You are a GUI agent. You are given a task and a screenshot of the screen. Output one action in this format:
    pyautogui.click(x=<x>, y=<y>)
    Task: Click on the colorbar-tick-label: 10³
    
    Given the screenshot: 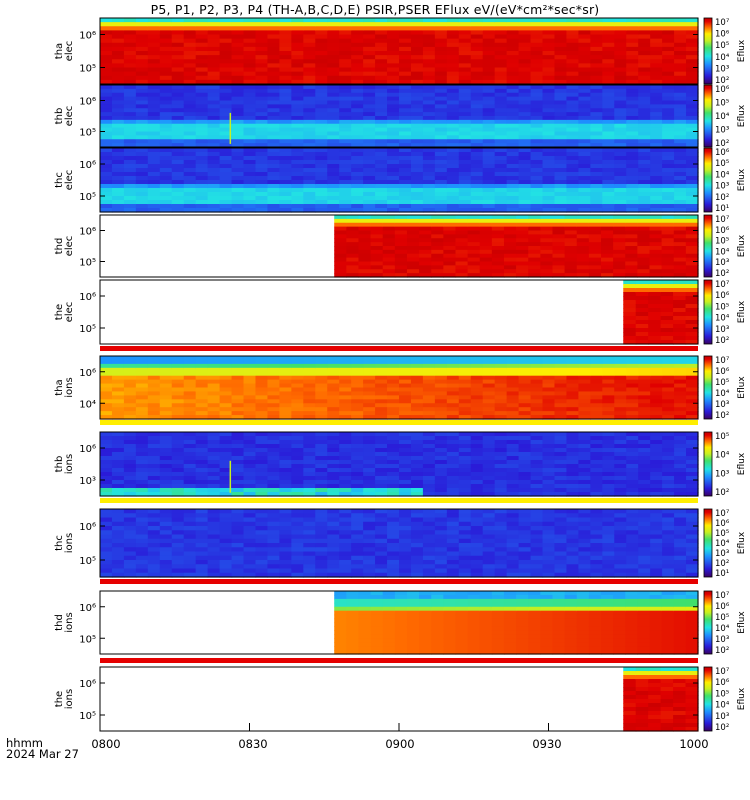 What is the action you would take?
    pyautogui.click(x=722, y=69)
    